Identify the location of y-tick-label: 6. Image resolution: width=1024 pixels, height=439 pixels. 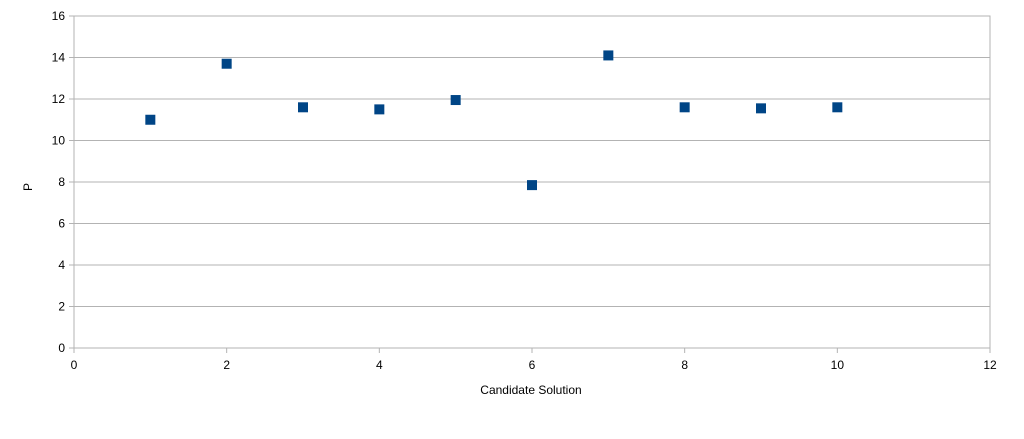
(61, 224).